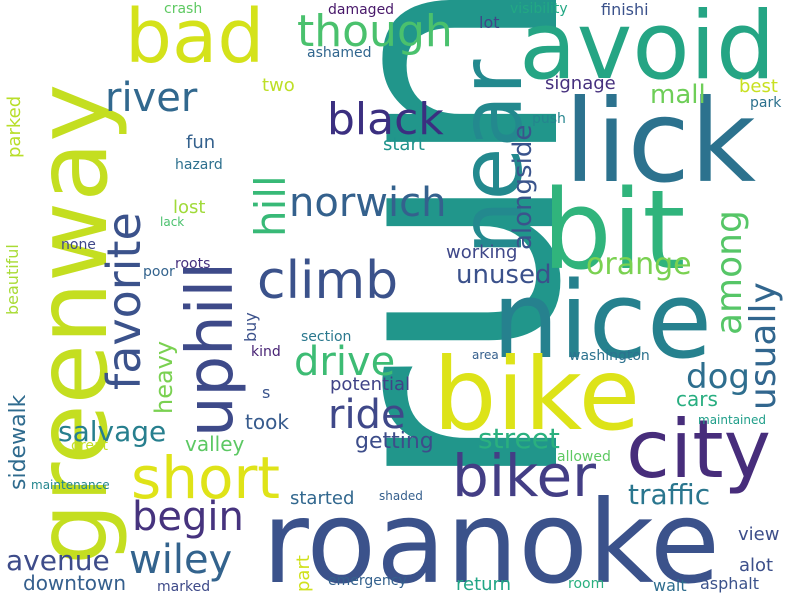 This screenshot has height=600, width=800. What do you see at coordinates (345, 362) in the screenshot?
I see `word: drive` at bounding box center [345, 362].